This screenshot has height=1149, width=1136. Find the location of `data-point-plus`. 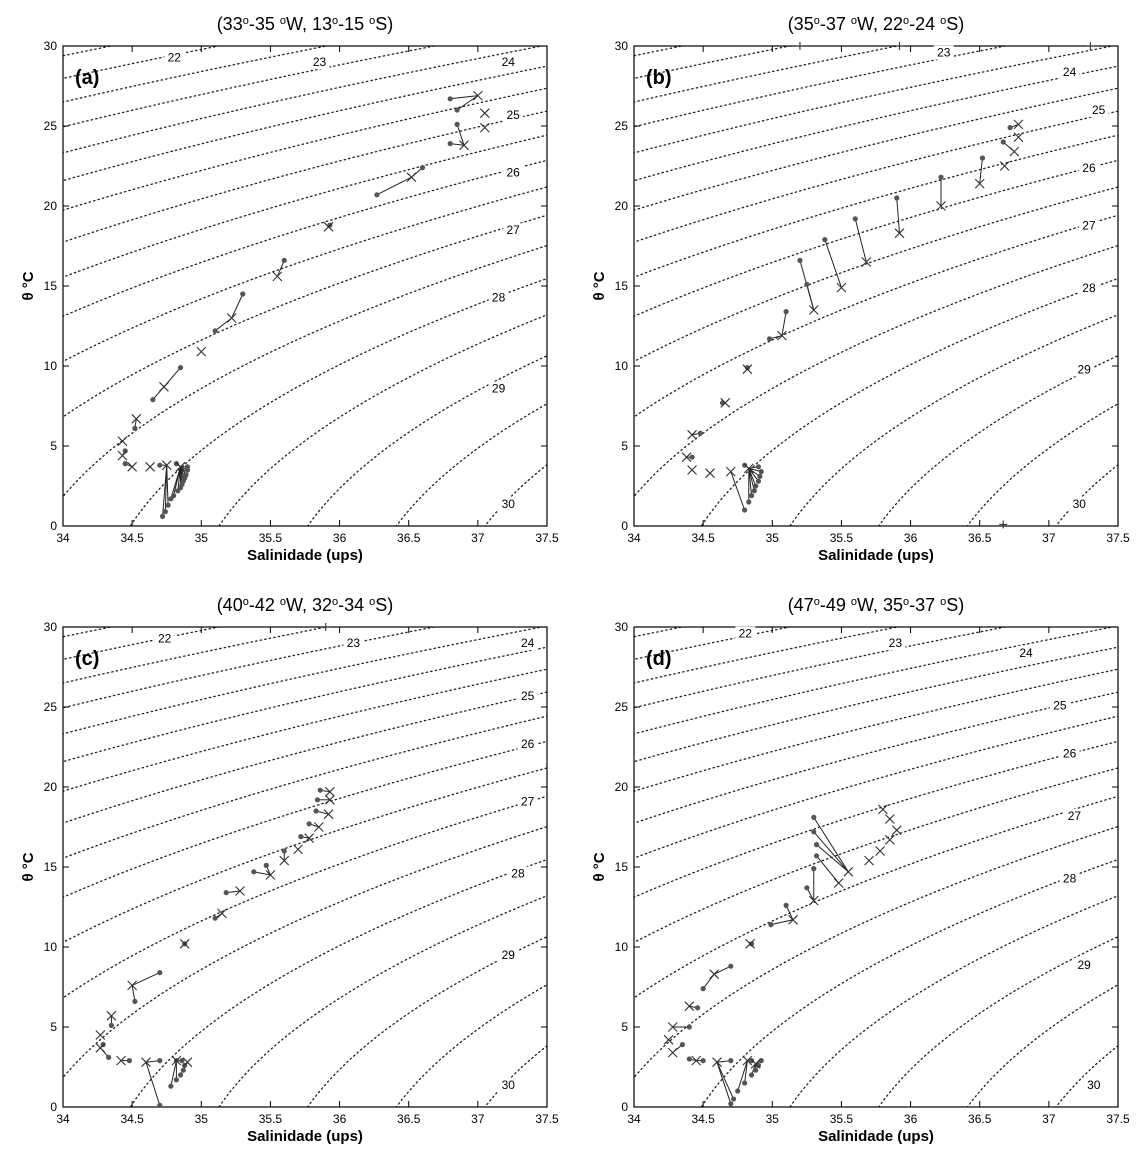

data-point-plus is located at coordinates (325, 627).